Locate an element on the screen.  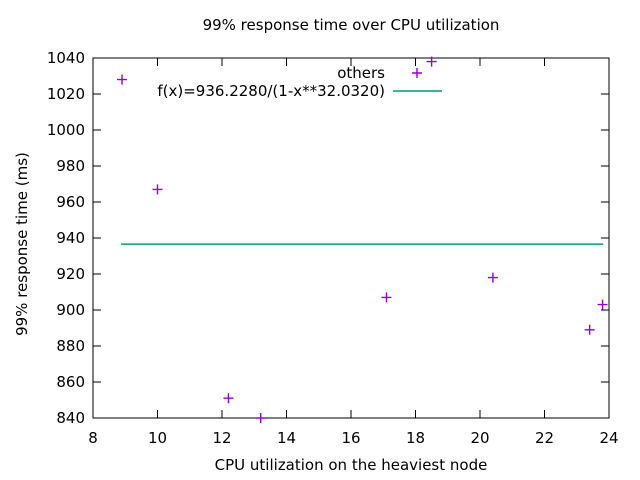
y-tick-label: 1040 is located at coordinates (66, 58).